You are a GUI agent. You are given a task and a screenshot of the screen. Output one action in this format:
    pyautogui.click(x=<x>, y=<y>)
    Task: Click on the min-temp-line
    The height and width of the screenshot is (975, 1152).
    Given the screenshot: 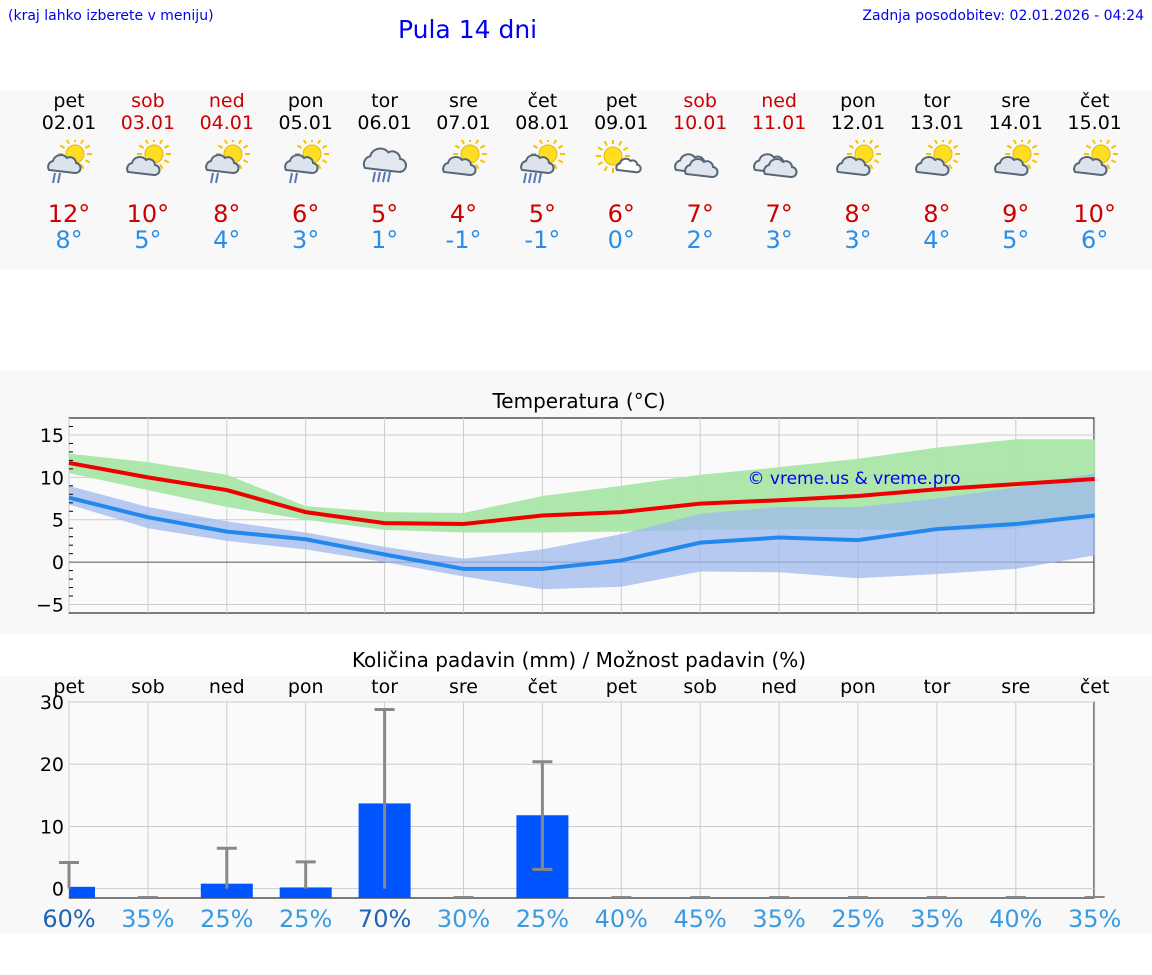 What is the action you would take?
    pyautogui.click(x=581, y=533)
    